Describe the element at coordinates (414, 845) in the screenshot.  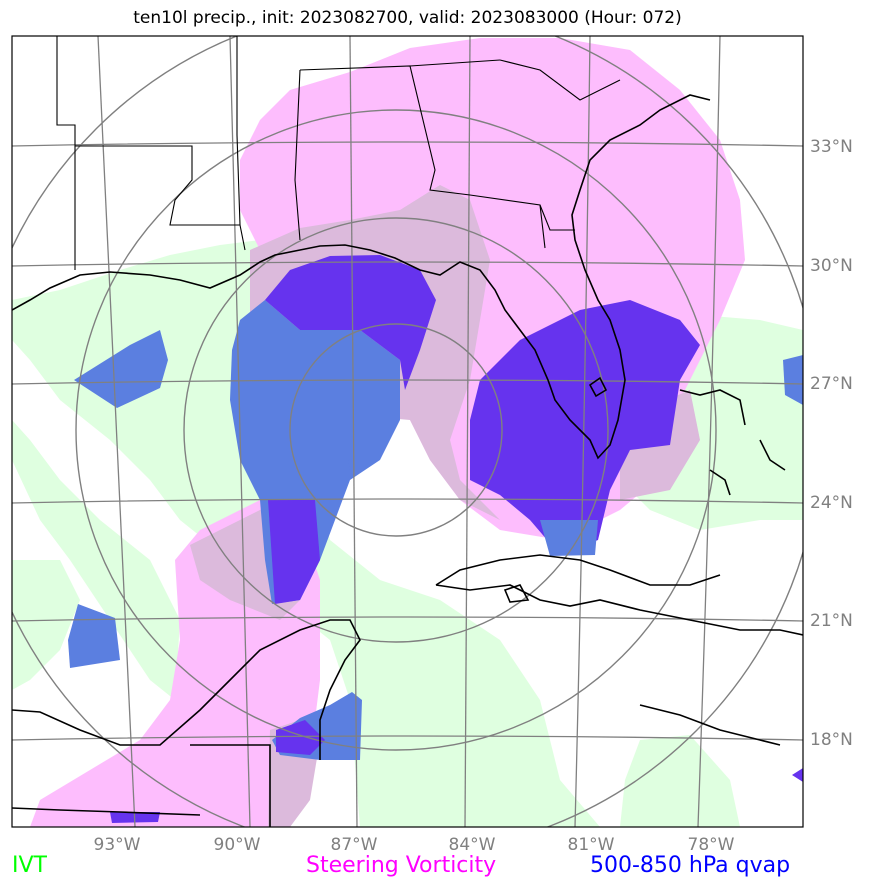
I see `lon-labels: 93°W 90°W 87°W 84°W 81°W 78°W` at that location.